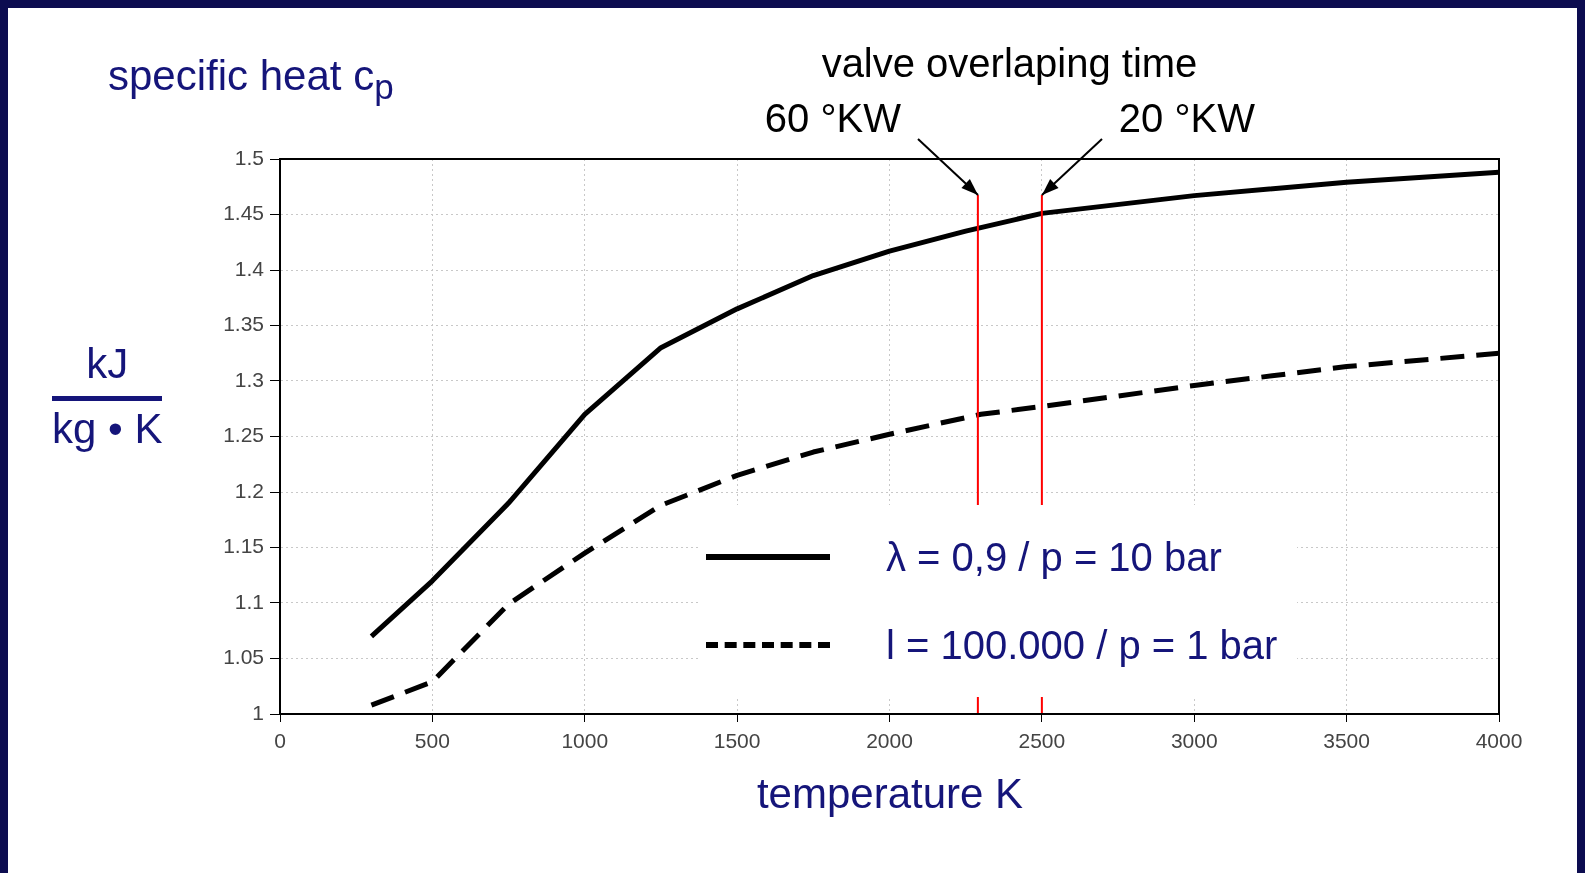 Image resolution: width=1585 pixels, height=873 pixels. Describe the element at coordinates (833, 118) in the screenshot. I see `ref-line-label: 60 °KW` at that location.